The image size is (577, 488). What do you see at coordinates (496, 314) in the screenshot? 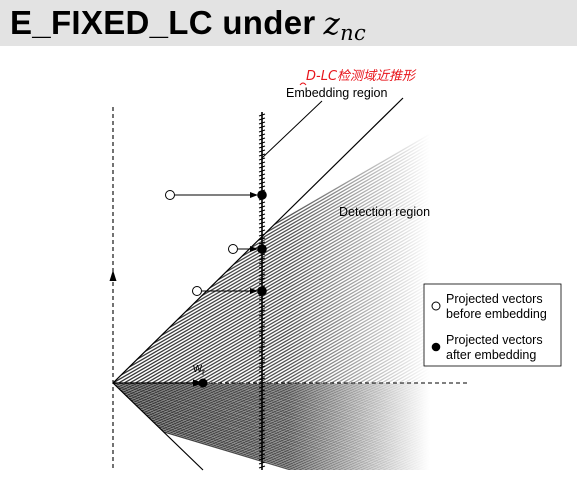
I see `legend-open-line2: before embedding` at bounding box center [496, 314].